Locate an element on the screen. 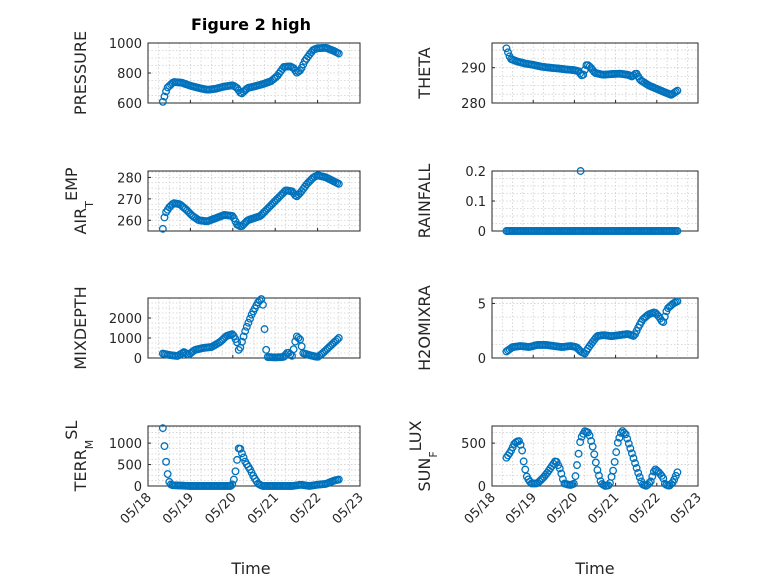  subplot-3: 260 270 280 AIRTEMP is located at coordinates (211, 201).